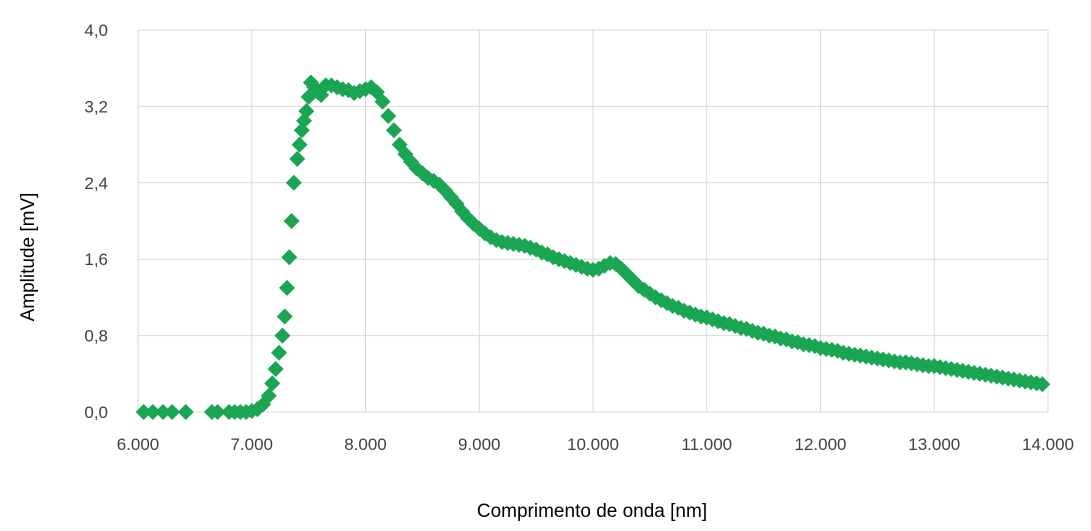 The image size is (1091, 531). What do you see at coordinates (1048, 444) in the screenshot?
I see `x-tick-label: 14.000` at bounding box center [1048, 444].